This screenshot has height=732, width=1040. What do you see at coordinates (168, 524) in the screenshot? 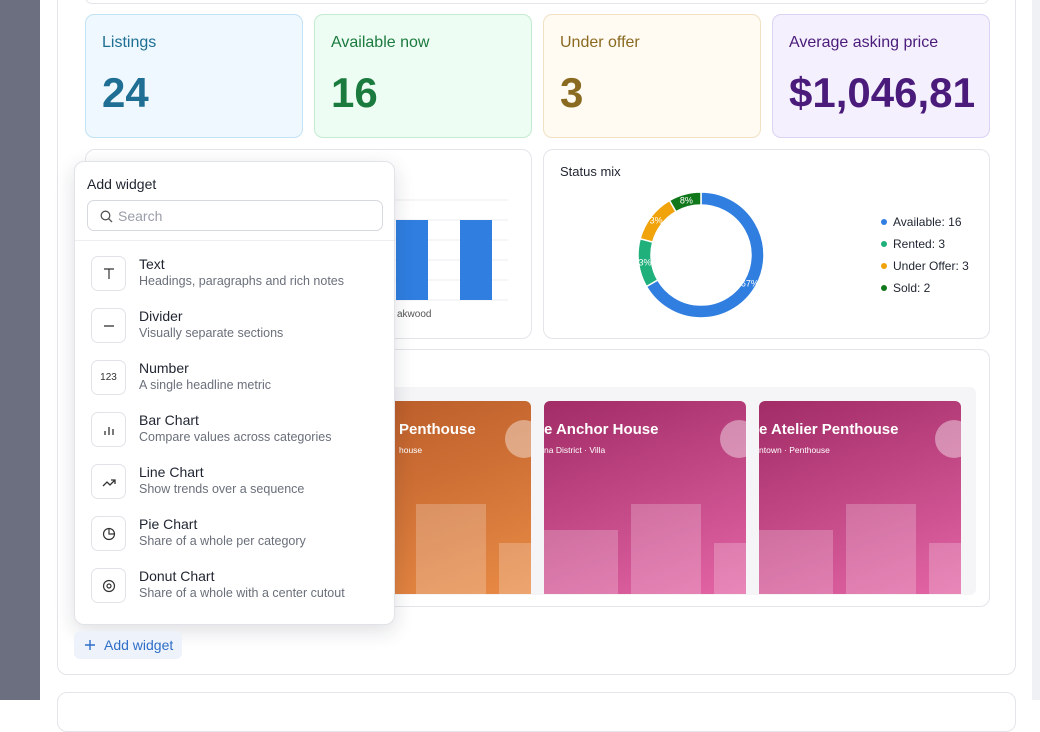
I see `item-title: Pie Chart` at bounding box center [168, 524].